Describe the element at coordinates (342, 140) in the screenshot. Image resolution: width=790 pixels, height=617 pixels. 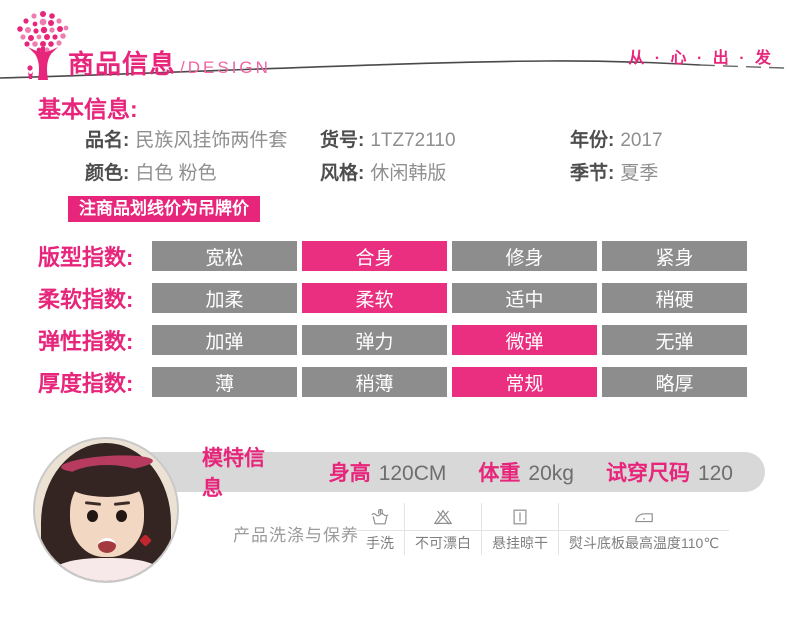
I see `field-label: 货号:` at that location.